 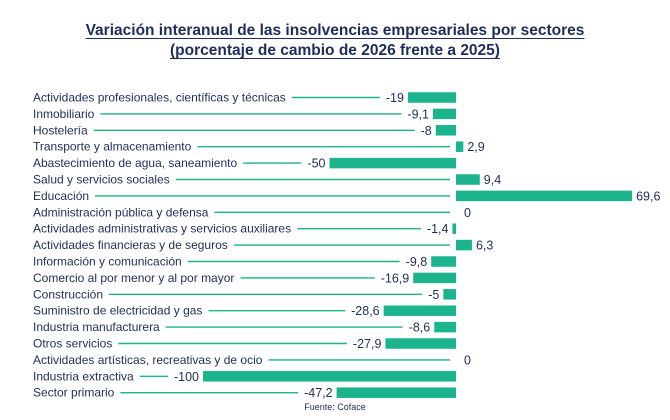 I want to click on value-label: 9,4, so click(x=492, y=180).